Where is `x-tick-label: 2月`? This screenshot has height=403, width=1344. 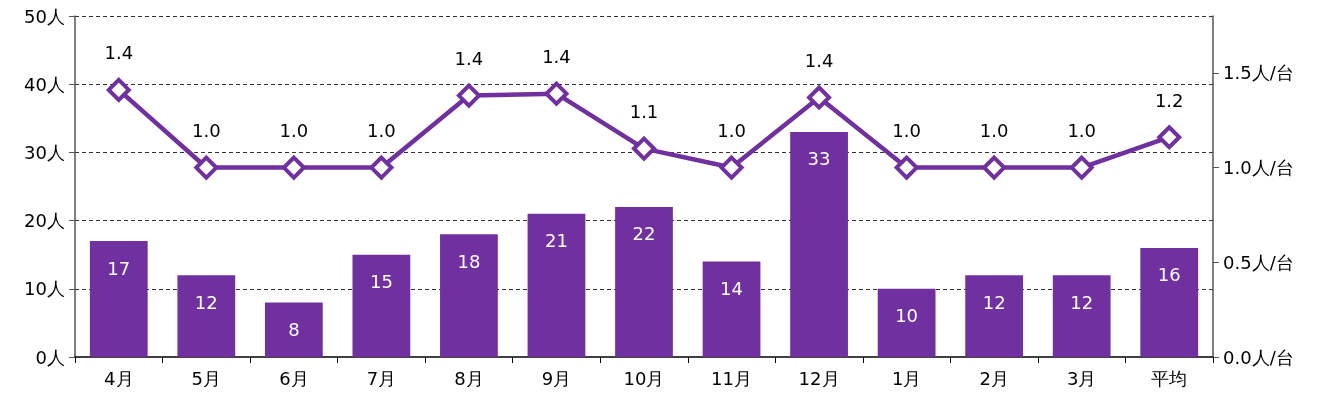 x-tick-label: 2月 is located at coordinates (994, 378).